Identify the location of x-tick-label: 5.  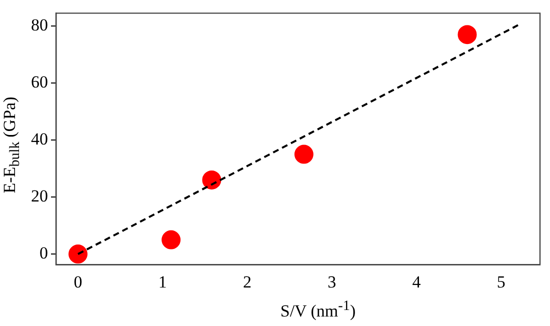
(501, 282).